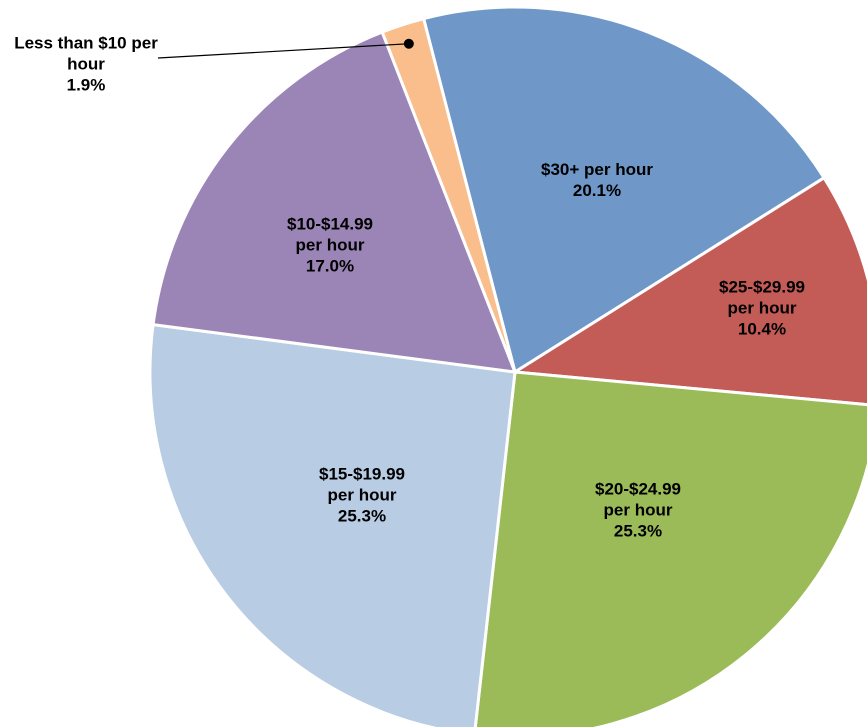 The height and width of the screenshot is (727, 867). I want to click on slice-label: $15-$19.99 per hour 25.3%, so click(362, 495).